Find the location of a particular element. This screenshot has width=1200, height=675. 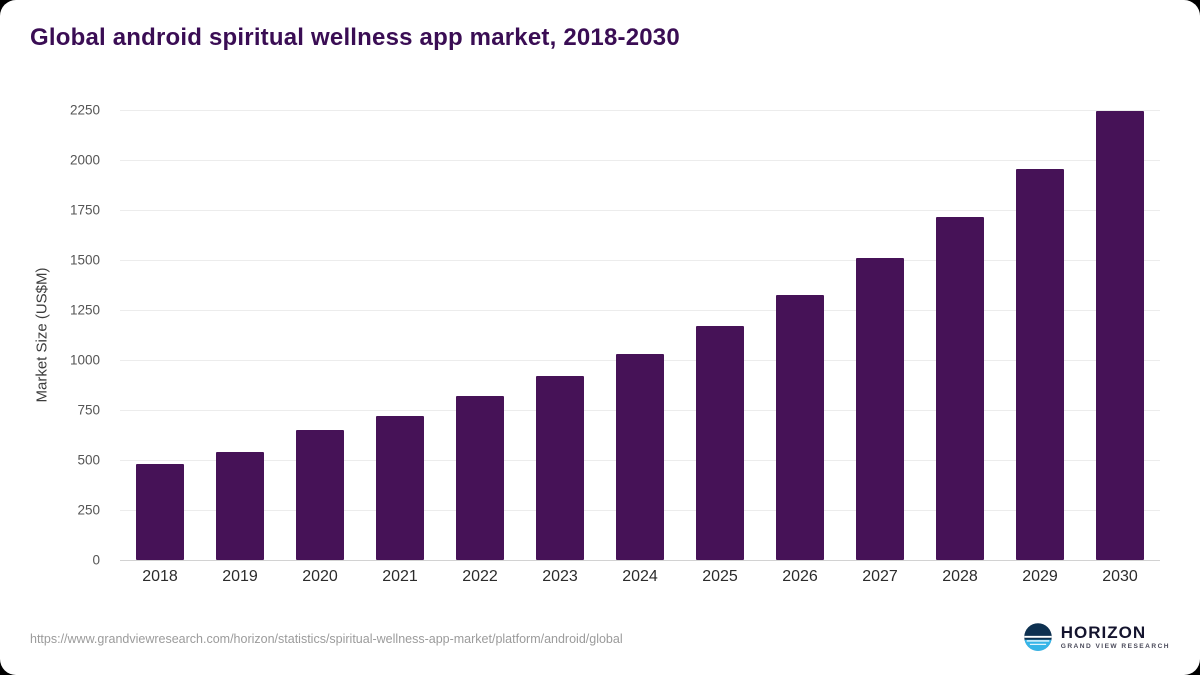

y-tick-label-1750: 1750 is located at coordinates (84, 210).